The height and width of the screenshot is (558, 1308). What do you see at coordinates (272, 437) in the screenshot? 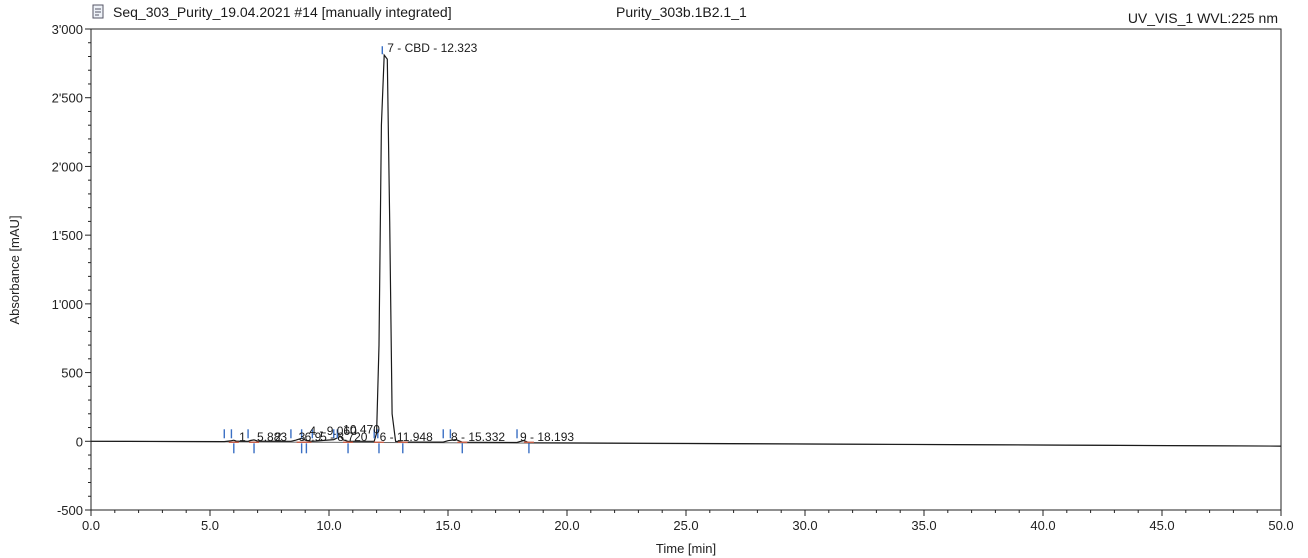
I see `peak-label: 5.883` at bounding box center [272, 437].